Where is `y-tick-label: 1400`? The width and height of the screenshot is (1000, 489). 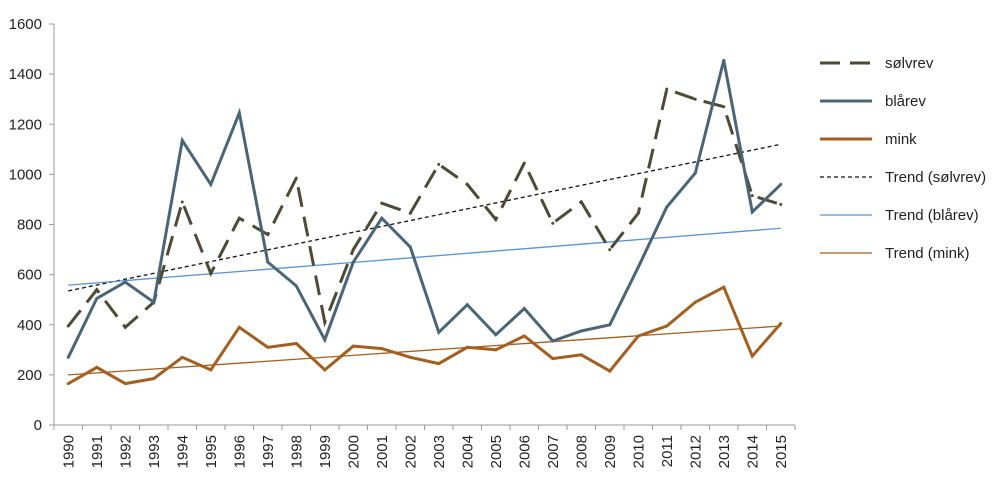 y-tick-label: 1400 is located at coordinates (25, 74).